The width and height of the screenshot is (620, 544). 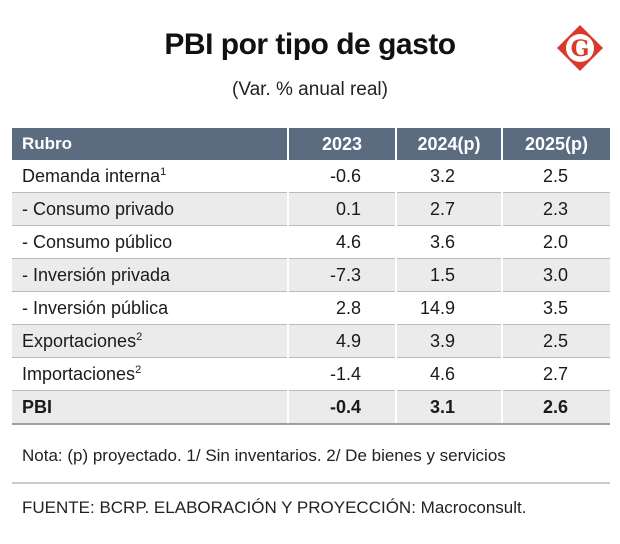 I want to click on table-row: - Inversión pública 2.8 14.9 3.5, so click(x=311, y=308).